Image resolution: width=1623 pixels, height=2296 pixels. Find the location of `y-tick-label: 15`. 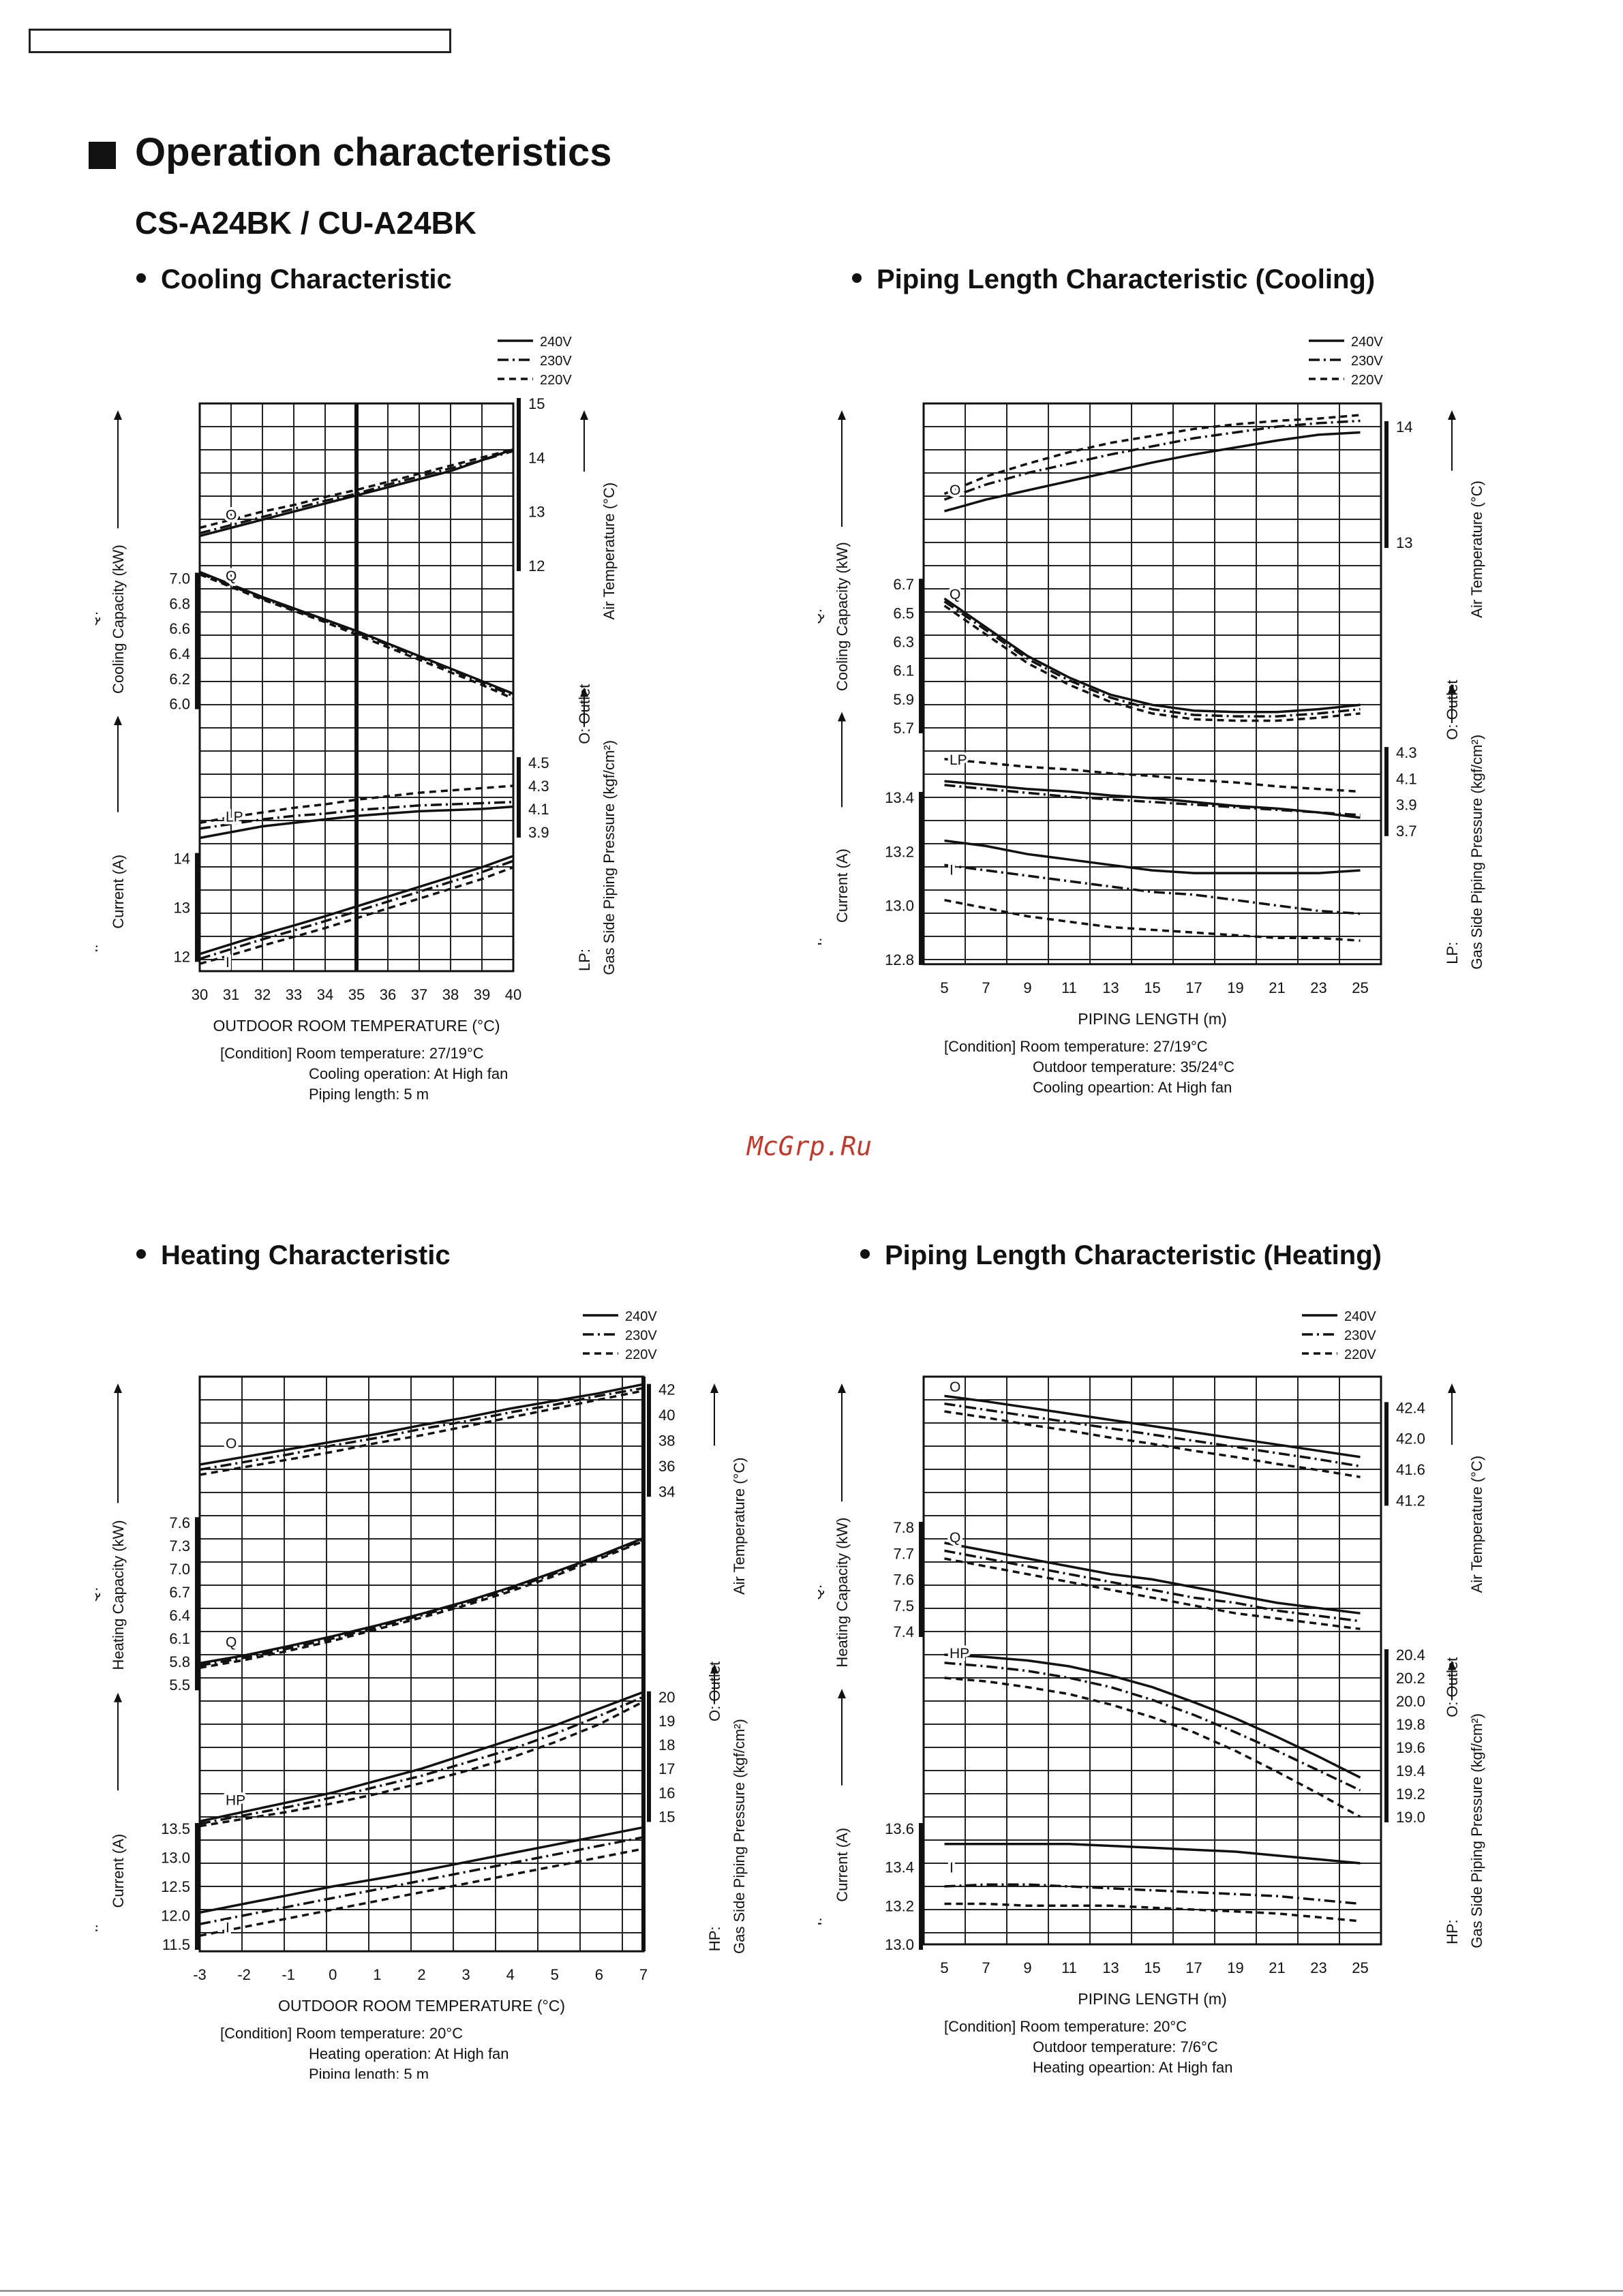

y-tick-label: 15 is located at coordinates (536, 404).